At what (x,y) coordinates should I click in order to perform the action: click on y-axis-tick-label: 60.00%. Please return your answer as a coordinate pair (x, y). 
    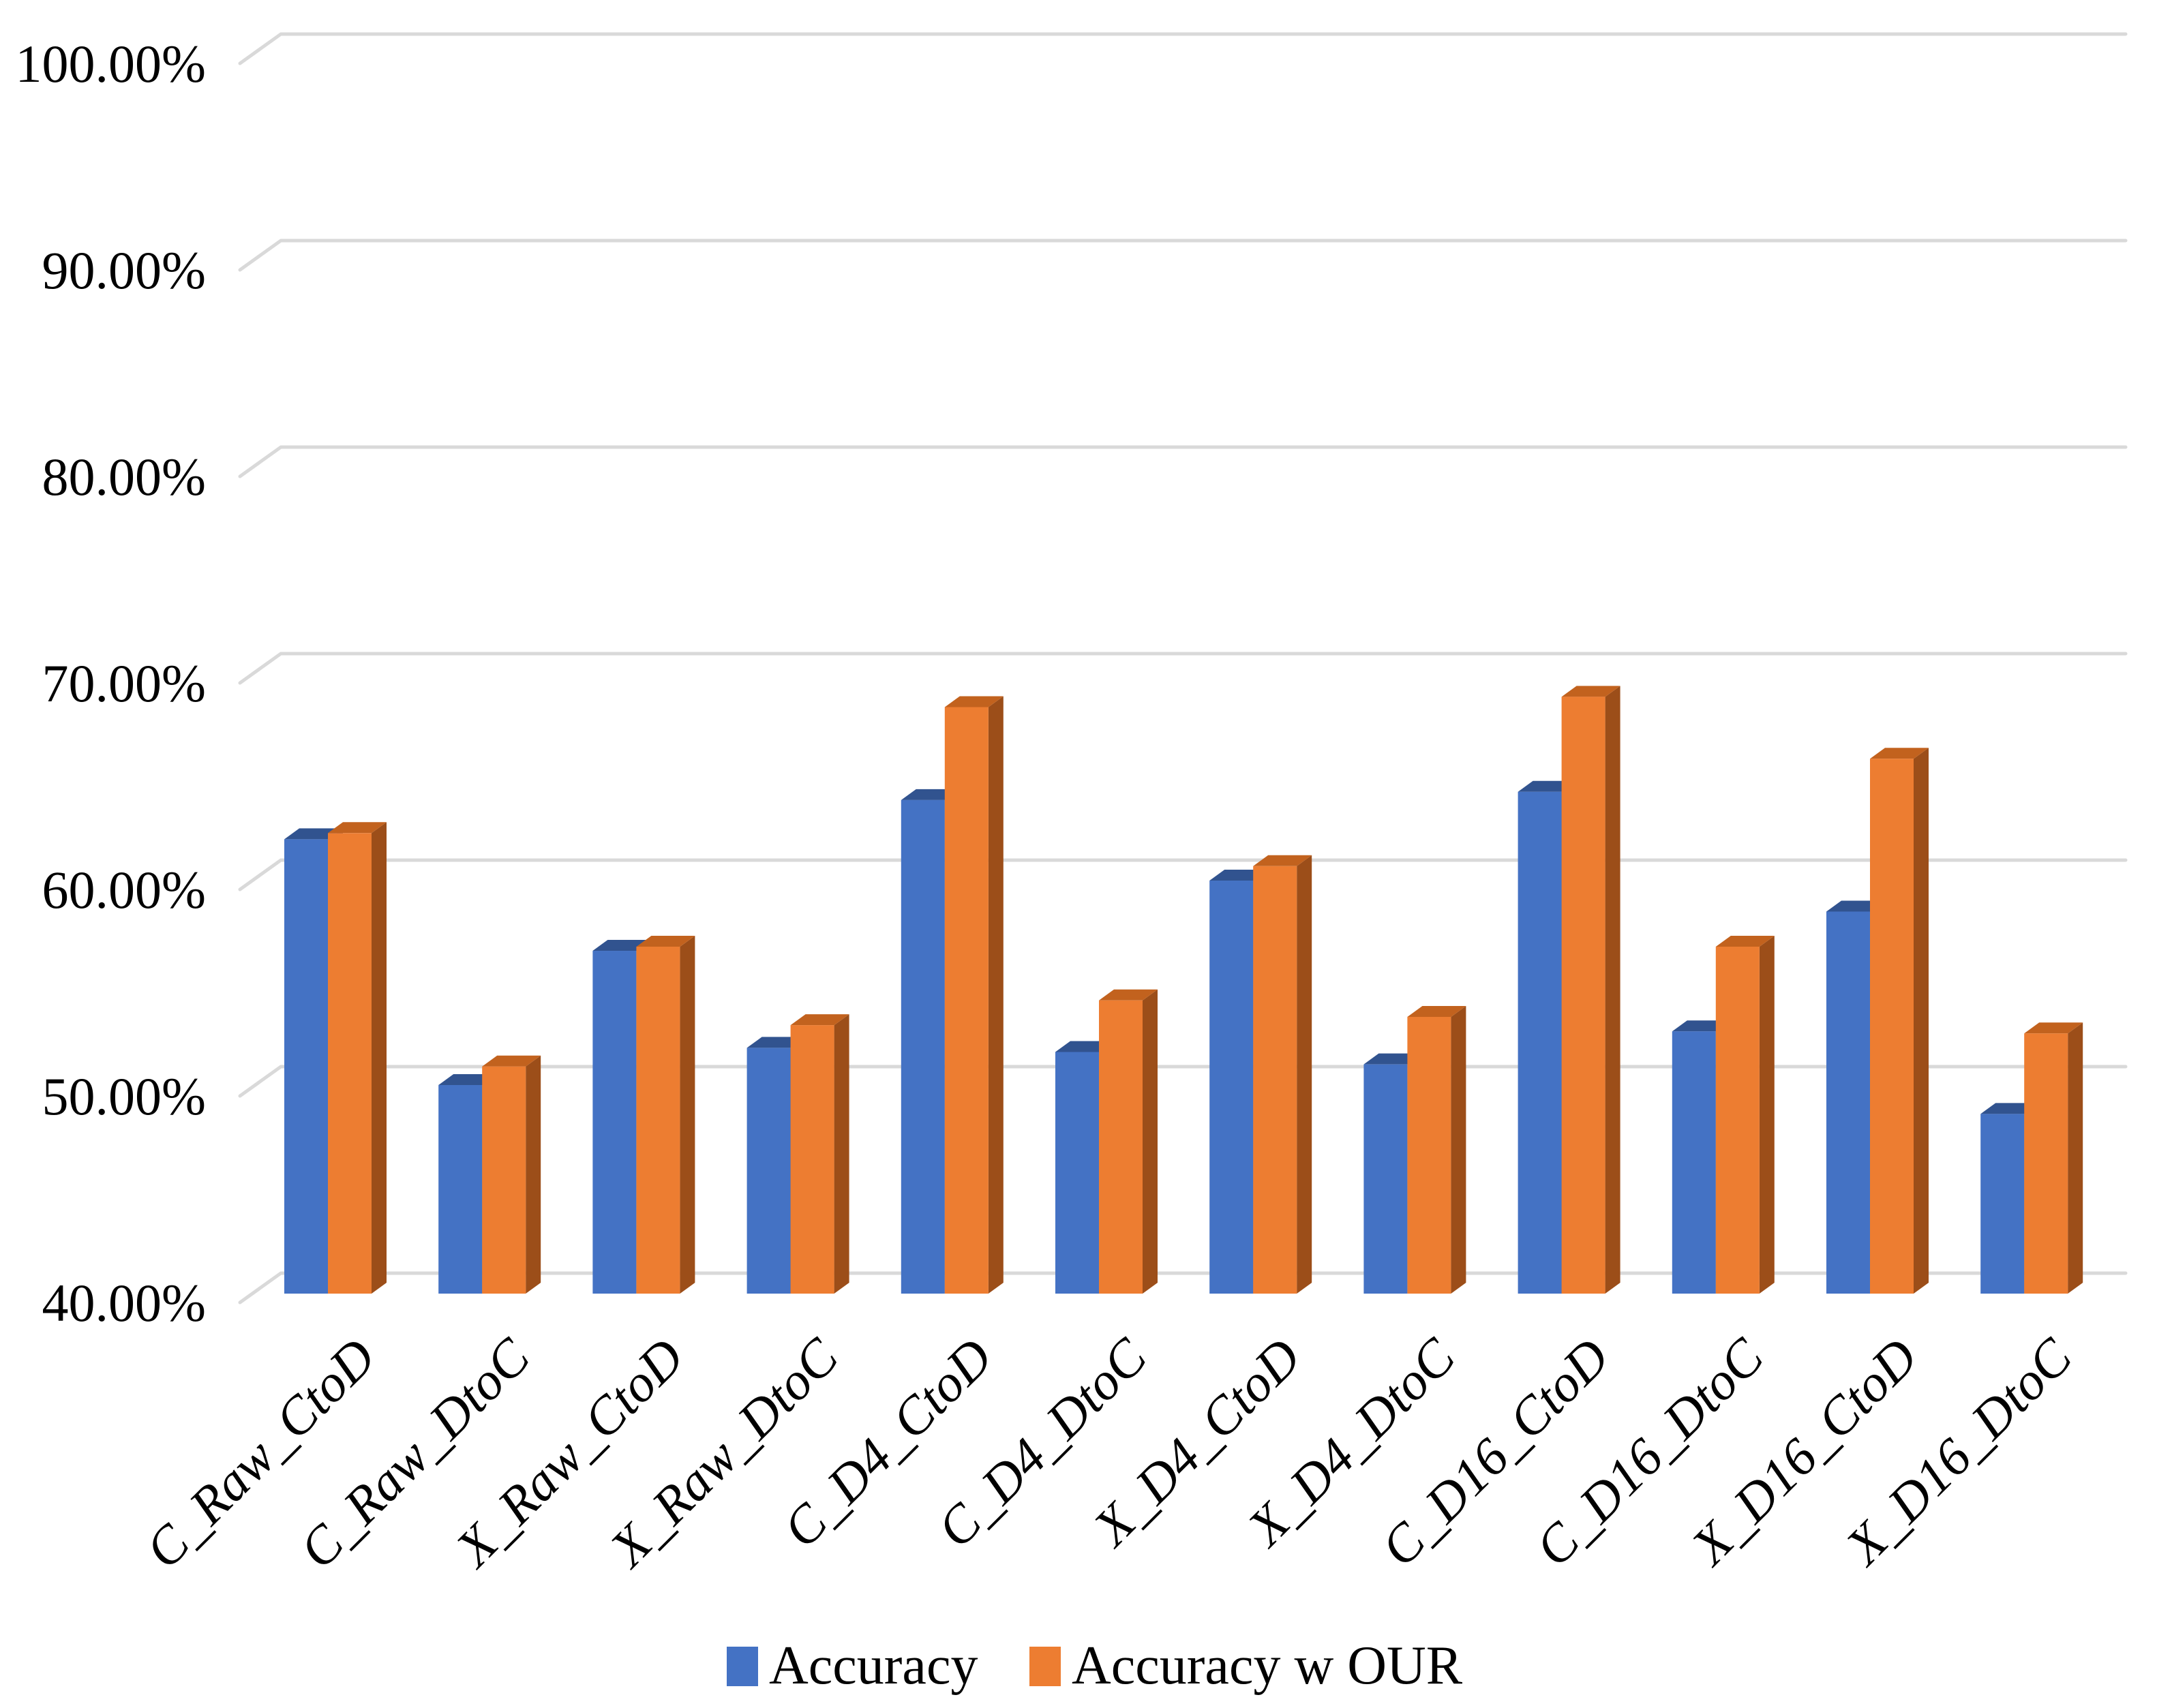
    Looking at the image, I should click on (124, 889).